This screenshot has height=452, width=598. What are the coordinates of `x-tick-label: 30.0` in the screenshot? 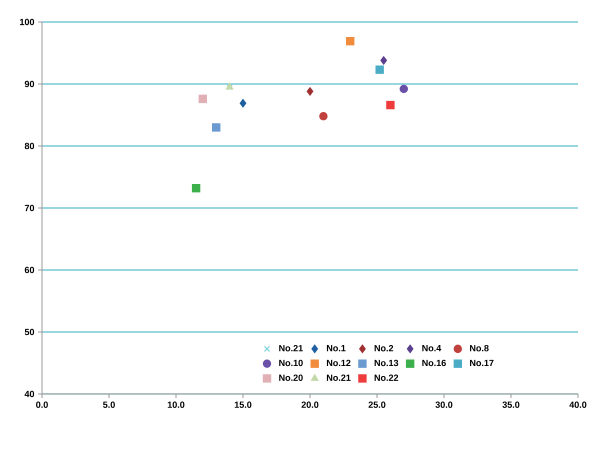 It's located at (443, 405).